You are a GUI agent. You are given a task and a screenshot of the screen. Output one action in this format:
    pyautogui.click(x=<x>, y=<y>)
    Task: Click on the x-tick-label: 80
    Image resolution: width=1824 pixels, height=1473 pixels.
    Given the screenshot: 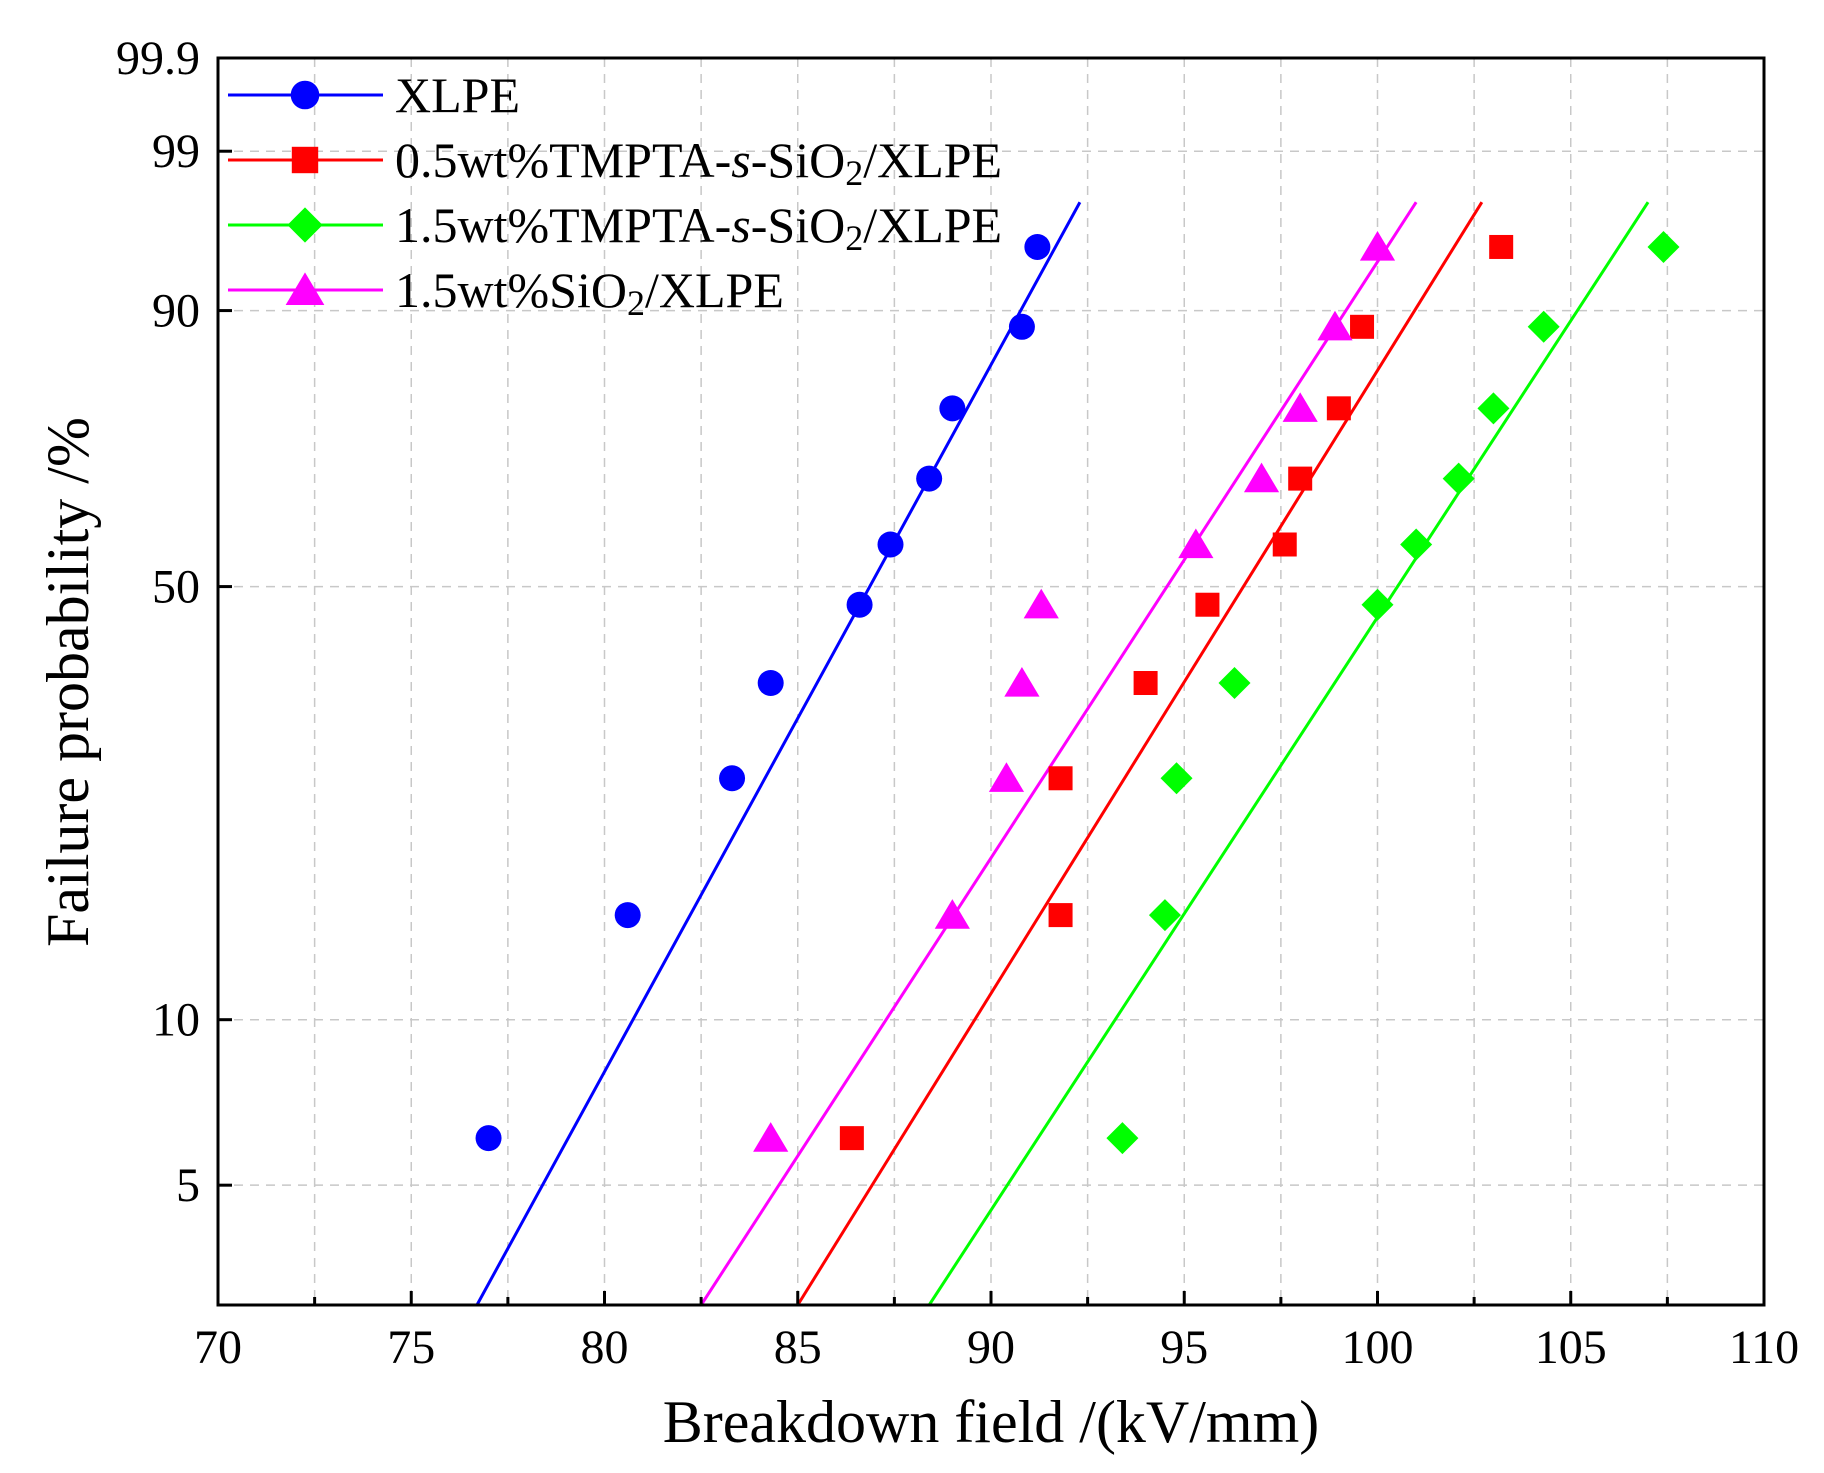 What is the action you would take?
    pyautogui.click(x=605, y=1347)
    